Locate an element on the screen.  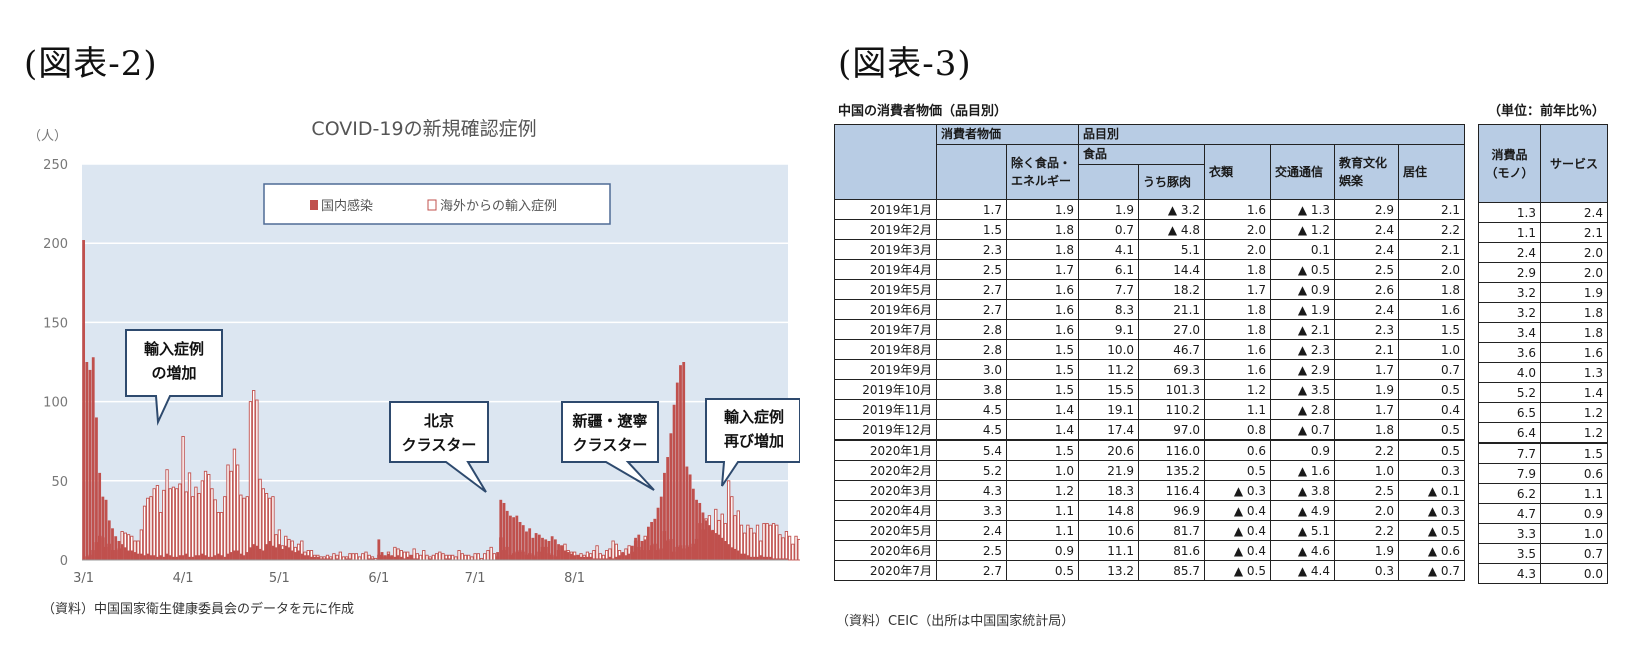
cell-goods: 6.5 is located at coordinates (1509, 412).